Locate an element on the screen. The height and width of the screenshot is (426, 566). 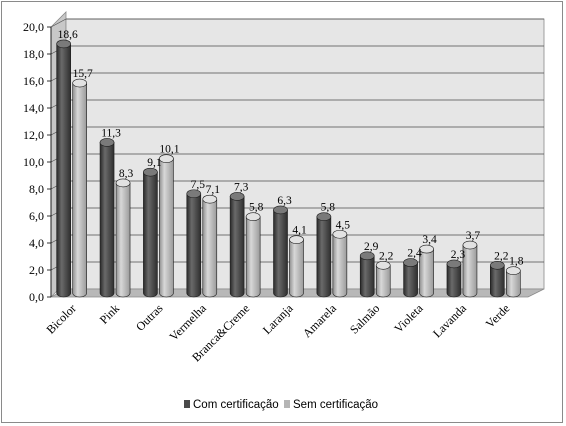
x-tick-label-amarela: Amarela is located at coordinates (320, 321).